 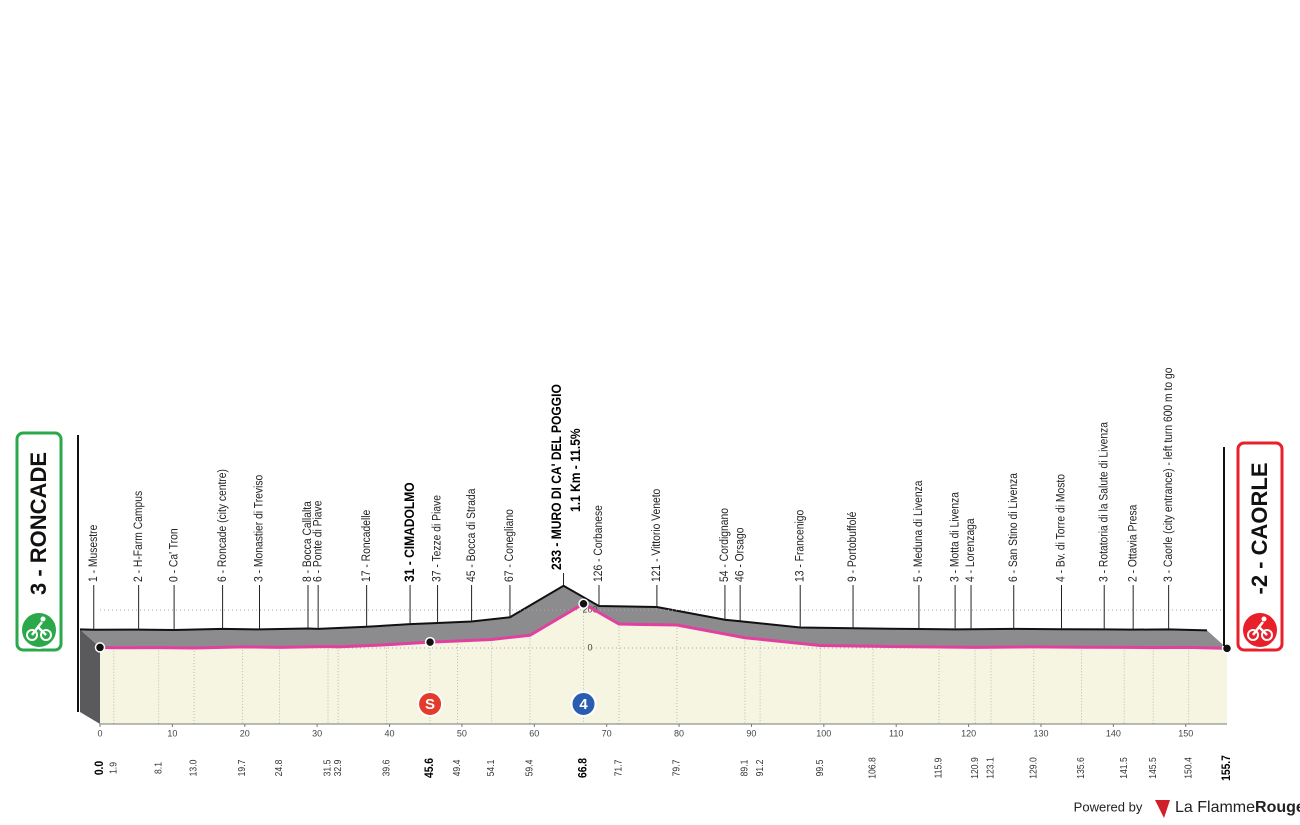 I want to click on x-tick-label: 130, so click(x=1040, y=733).